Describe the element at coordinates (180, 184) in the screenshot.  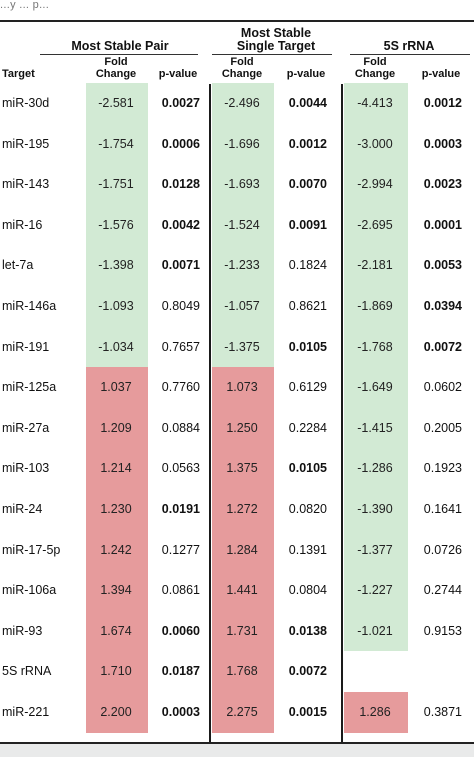
I see `cell-pair-pvalue: 0.0128` at that location.